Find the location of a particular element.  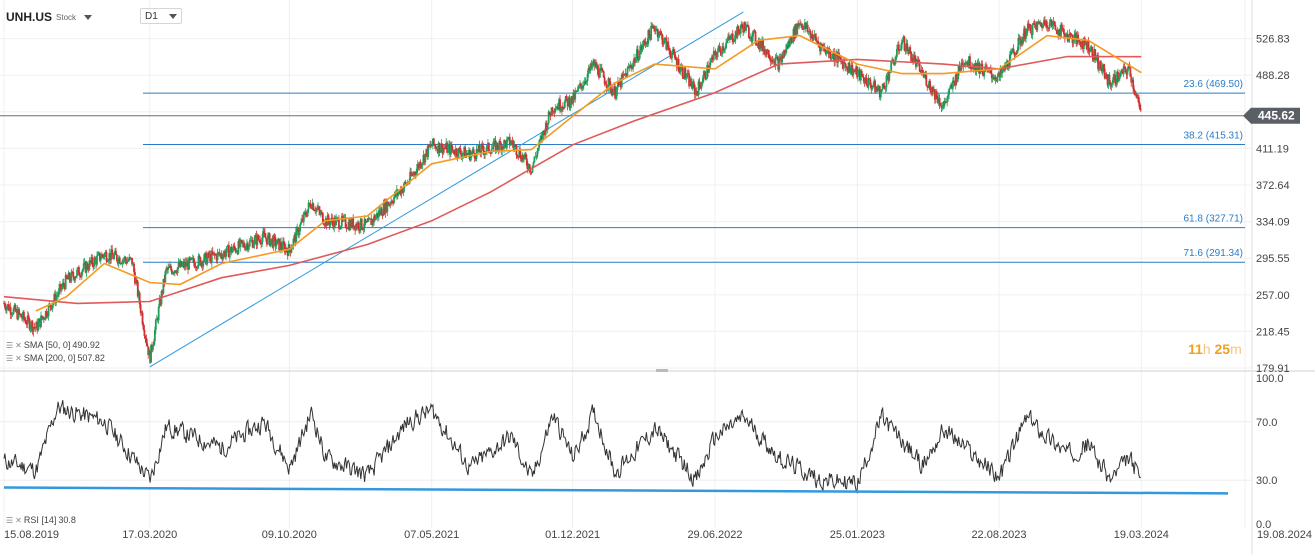

legend-sma200: ☰ ✕ SMA [200, 0] 507.82 is located at coordinates (55, 358).